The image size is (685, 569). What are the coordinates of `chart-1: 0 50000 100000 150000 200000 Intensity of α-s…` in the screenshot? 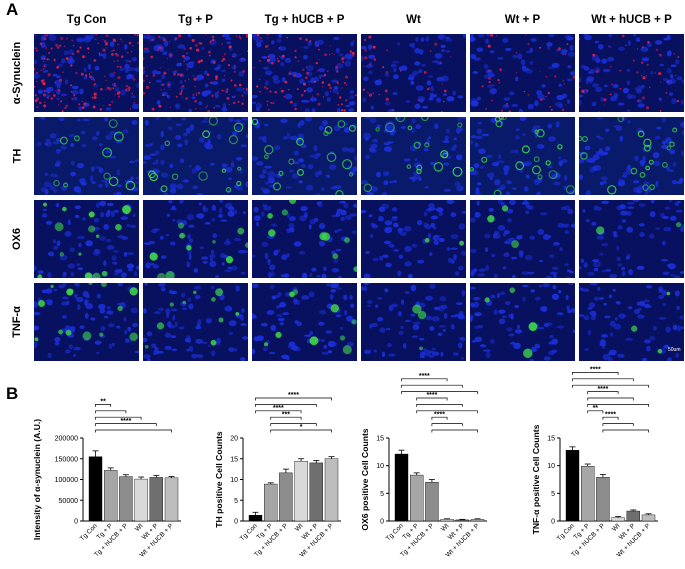 It's located at (106, 479).